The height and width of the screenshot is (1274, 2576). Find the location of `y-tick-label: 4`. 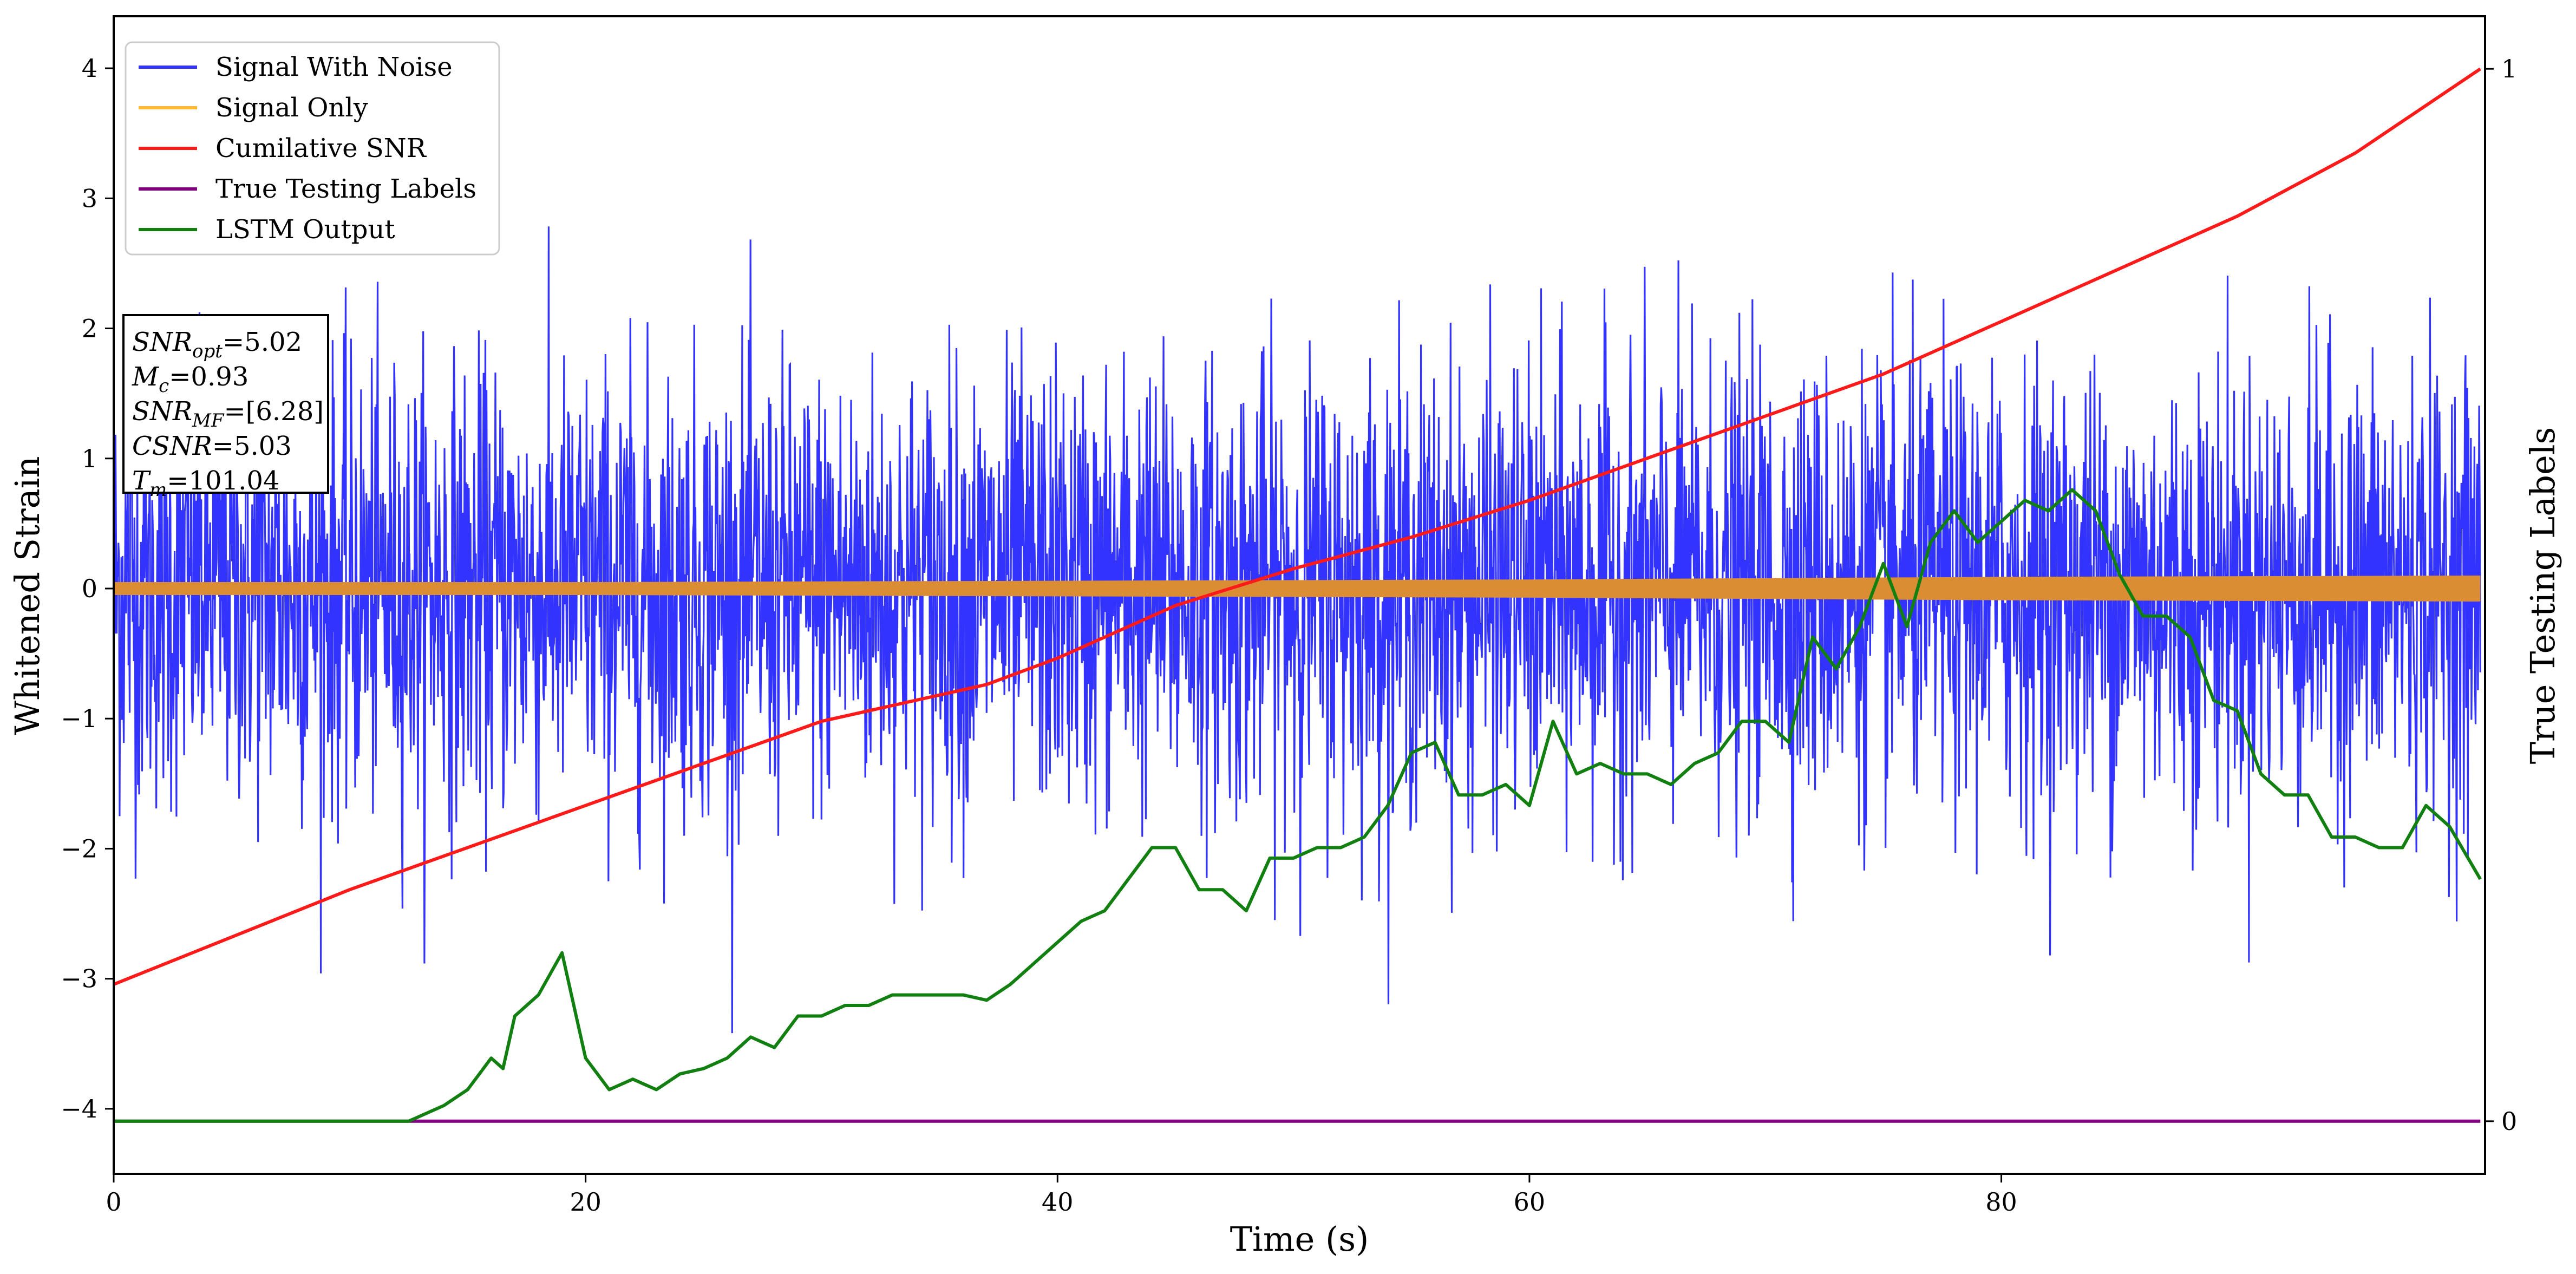

y-tick-label: 4 is located at coordinates (90, 68).